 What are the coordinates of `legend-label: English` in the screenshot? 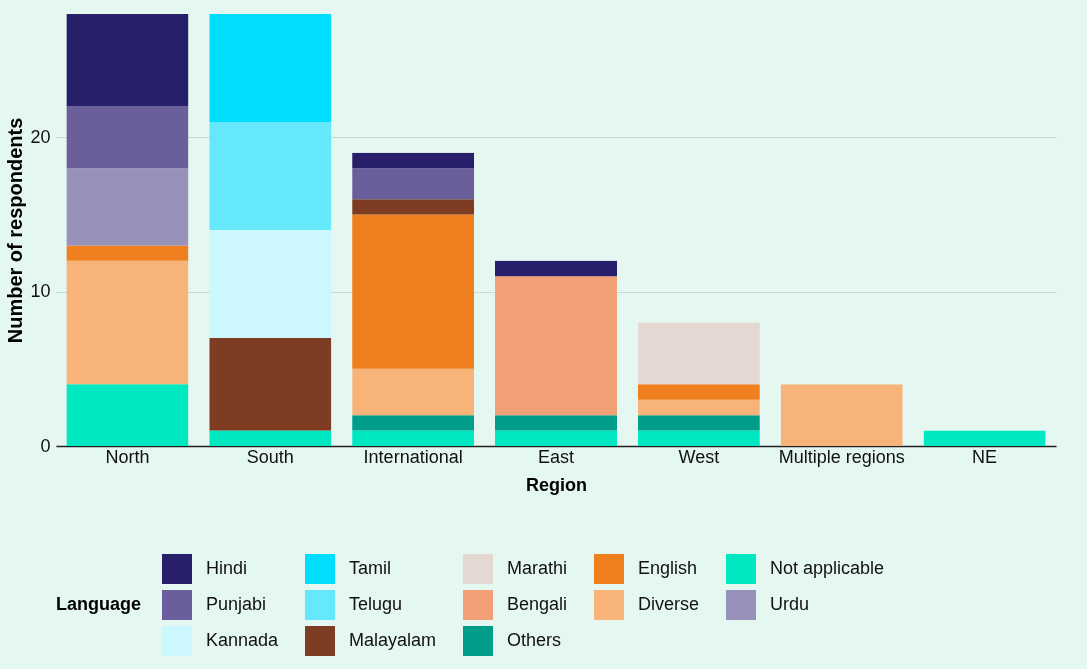 It's located at (668, 568).